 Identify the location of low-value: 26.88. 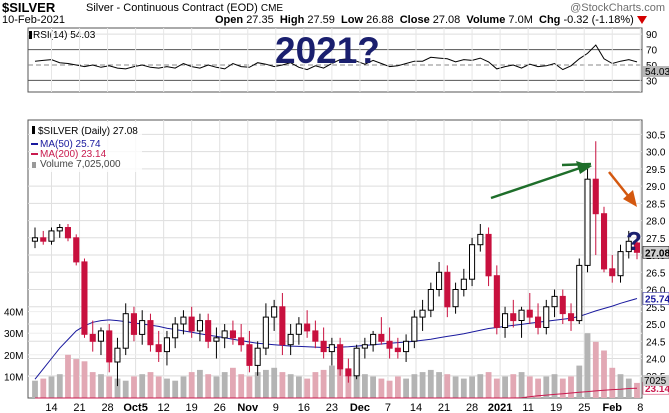
(380, 20).